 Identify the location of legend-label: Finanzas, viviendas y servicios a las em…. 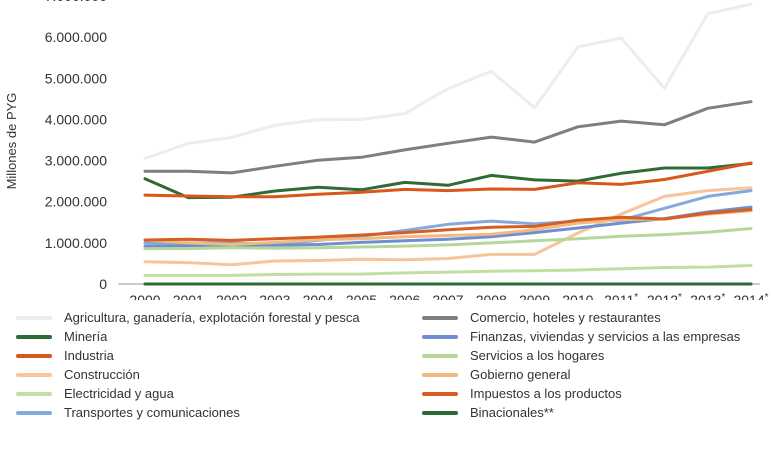
(605, 336).